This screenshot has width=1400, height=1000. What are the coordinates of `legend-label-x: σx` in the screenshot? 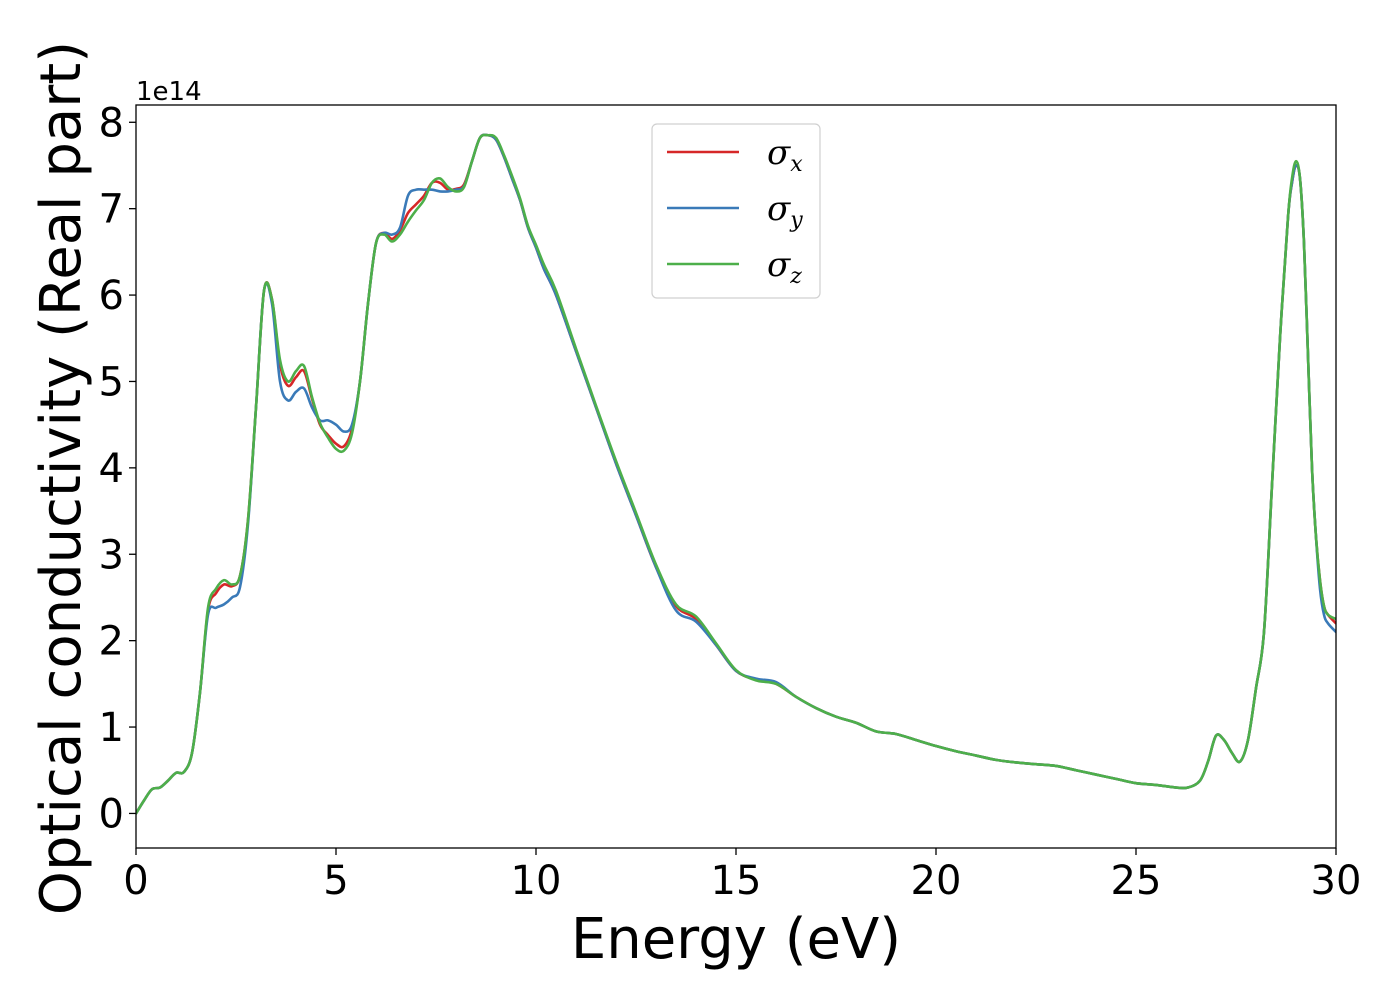 It's located at (785, 155).